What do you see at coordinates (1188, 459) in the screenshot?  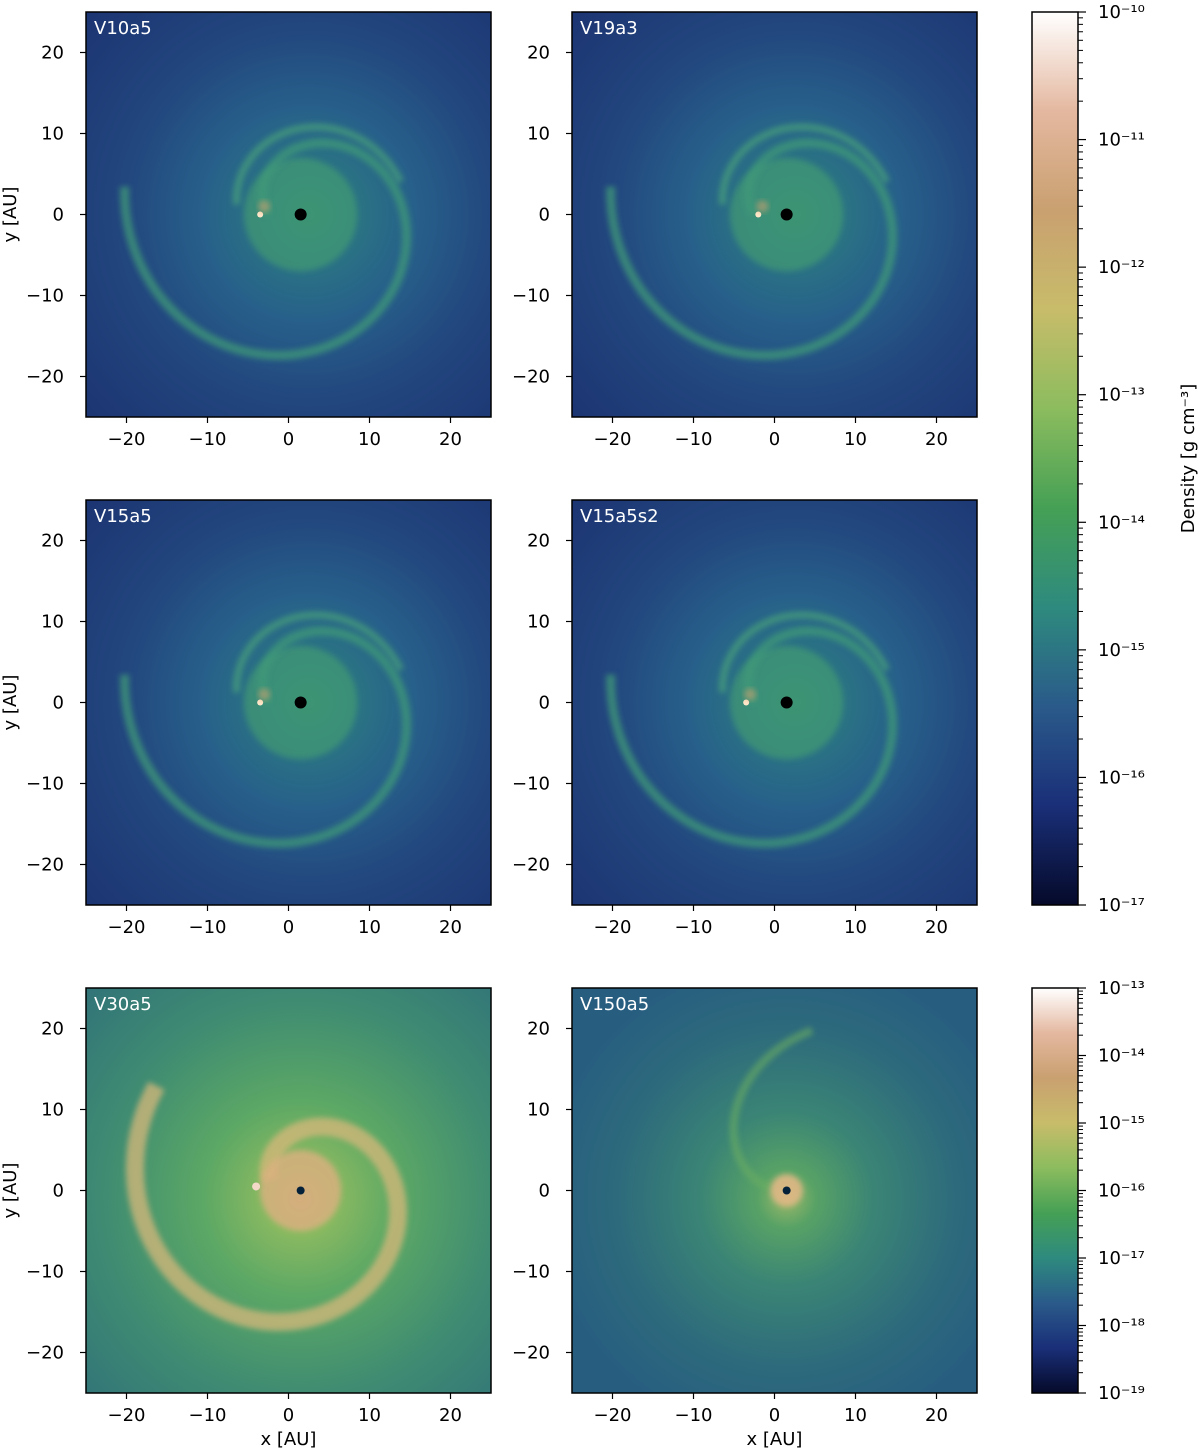 I see `colorbar-label: Density [g cm⁻³]` at bounding box center [1188, 459].